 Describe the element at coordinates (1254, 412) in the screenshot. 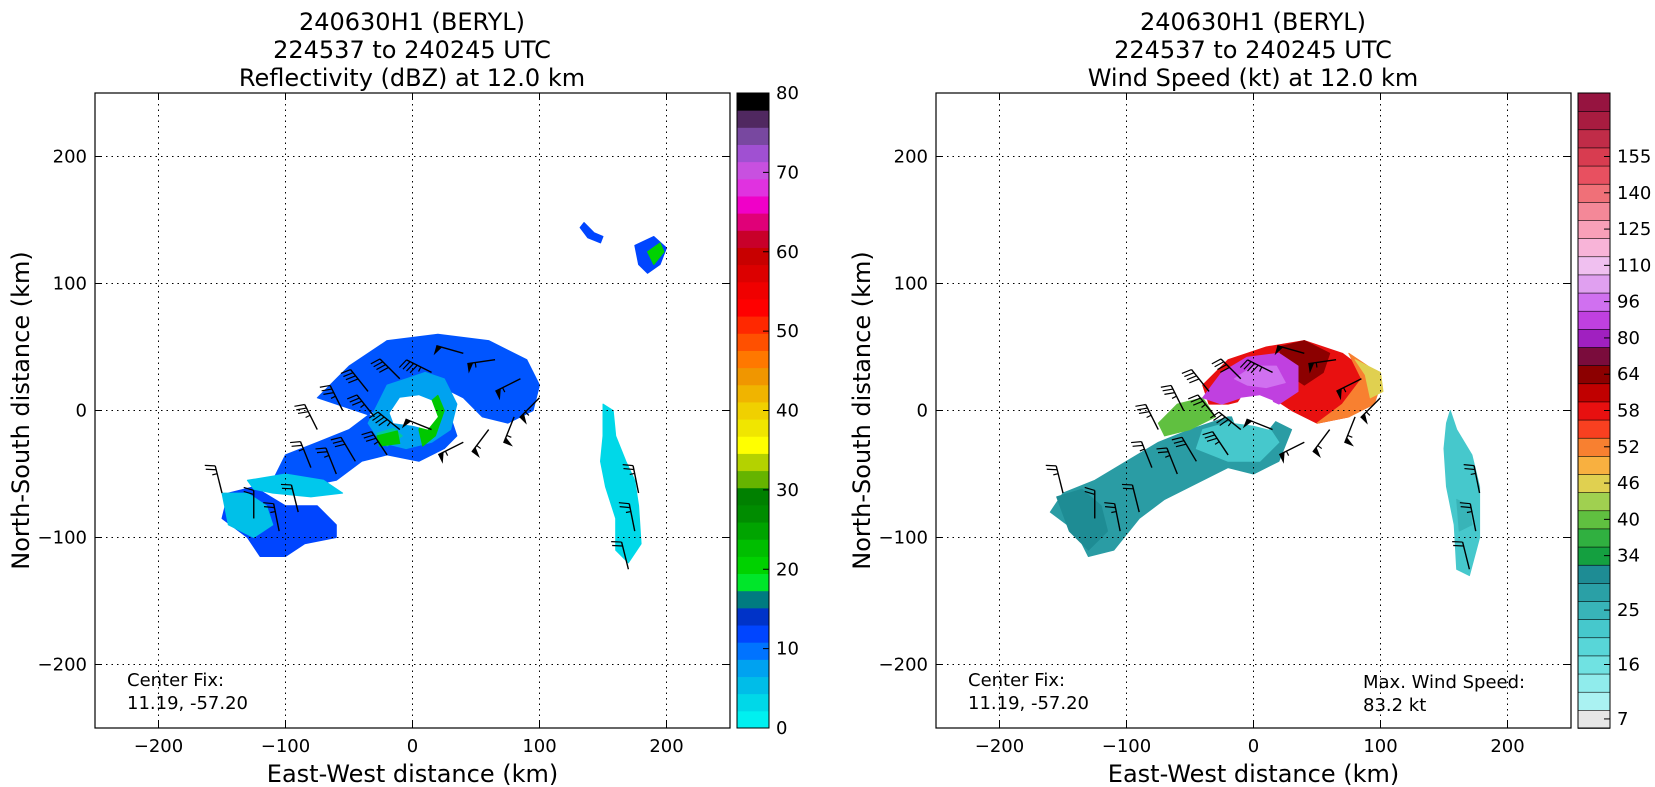

I see `storm-eye` at that location.